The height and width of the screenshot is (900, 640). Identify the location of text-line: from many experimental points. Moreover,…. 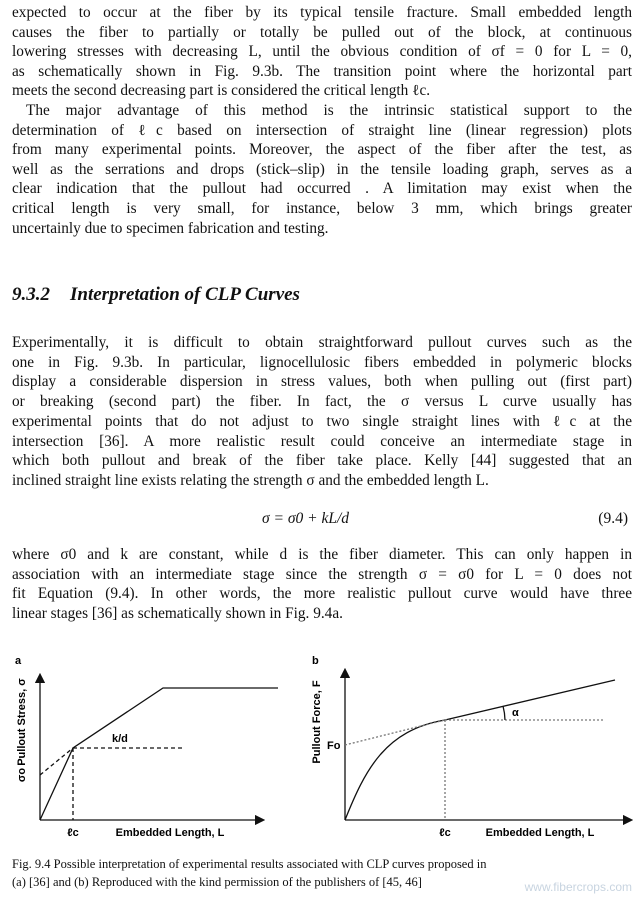
(322, 150).